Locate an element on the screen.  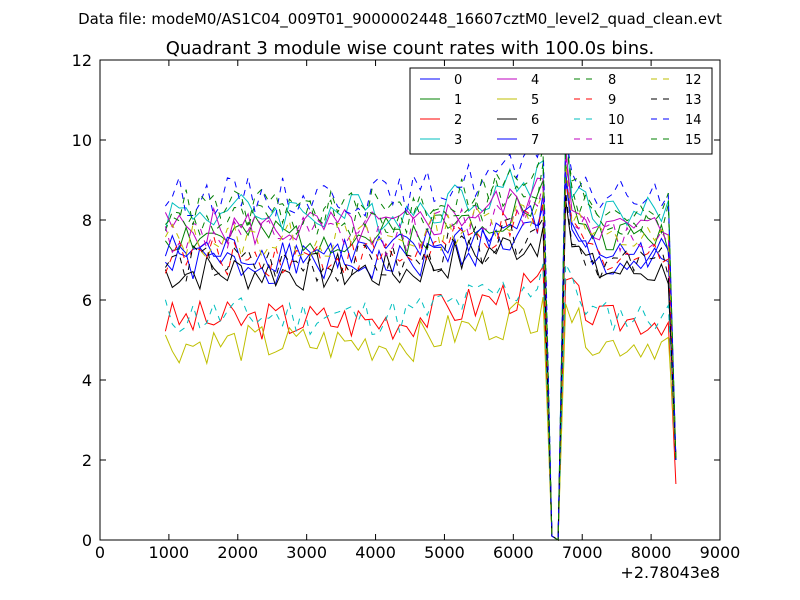
x-offset-label: +2.78043e8 is located at coordinates (670, 572).